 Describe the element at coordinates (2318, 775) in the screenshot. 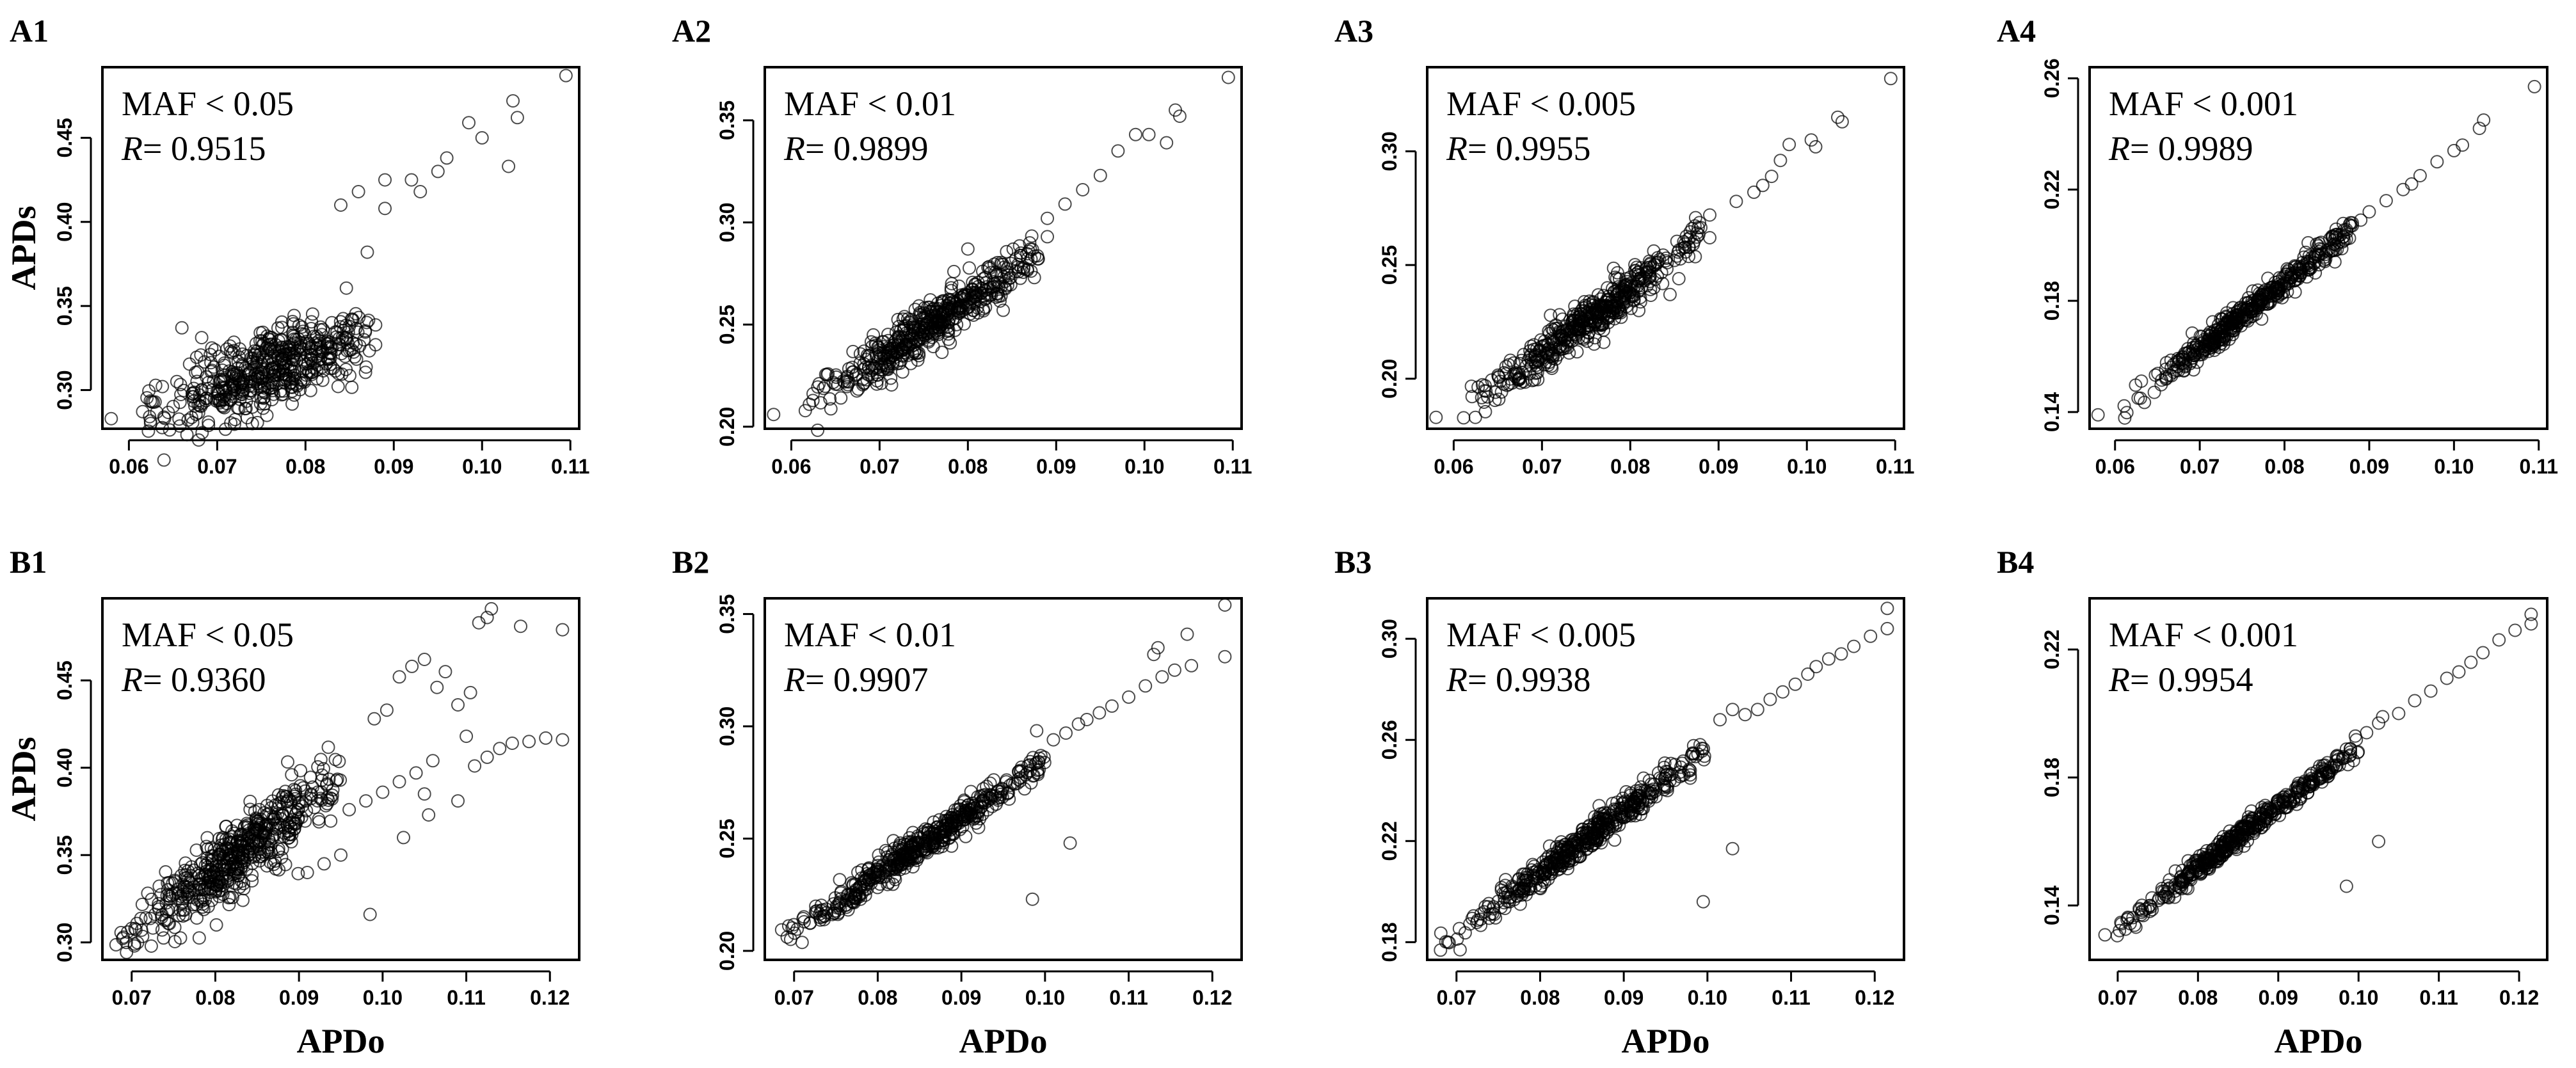

I see `scatter-points` at that location.